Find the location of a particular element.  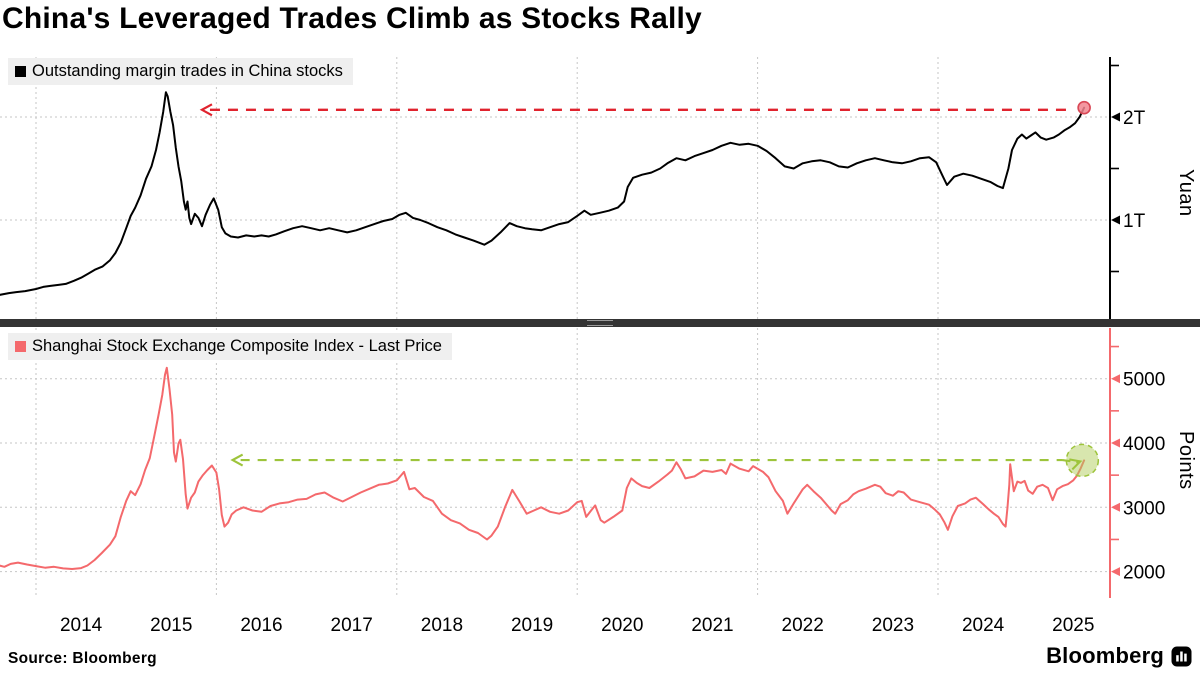

x-axis-label: 2014 is located at coordinates (81, 625).